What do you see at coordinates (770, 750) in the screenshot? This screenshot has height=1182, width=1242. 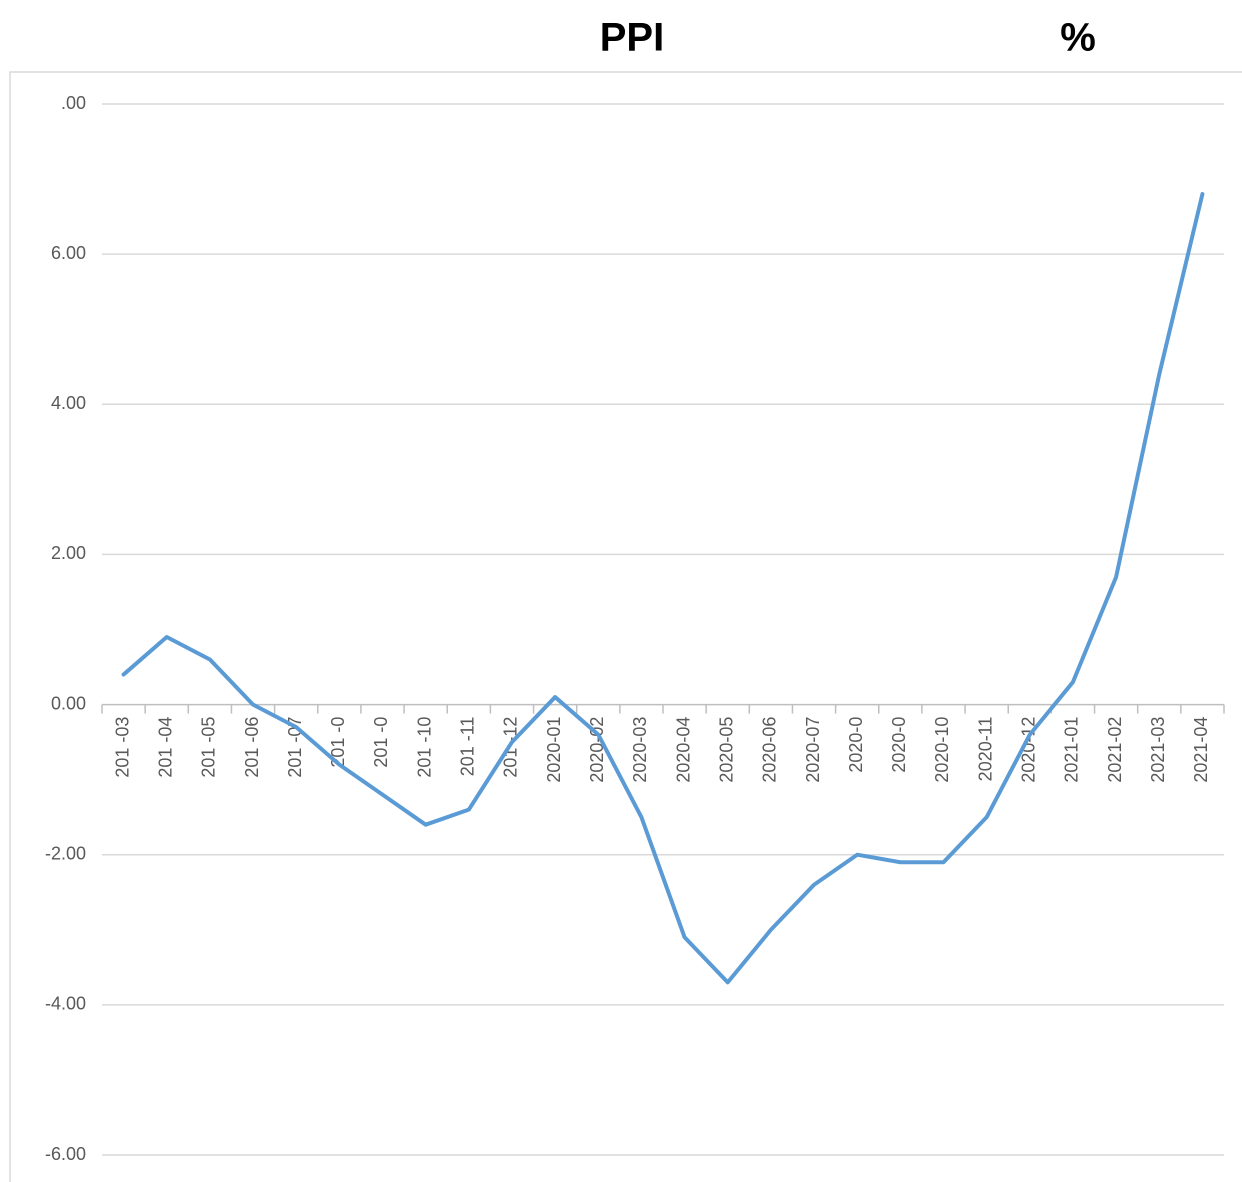 I see `x-tick-label: 2020-06` at bounding box center [770, 750].